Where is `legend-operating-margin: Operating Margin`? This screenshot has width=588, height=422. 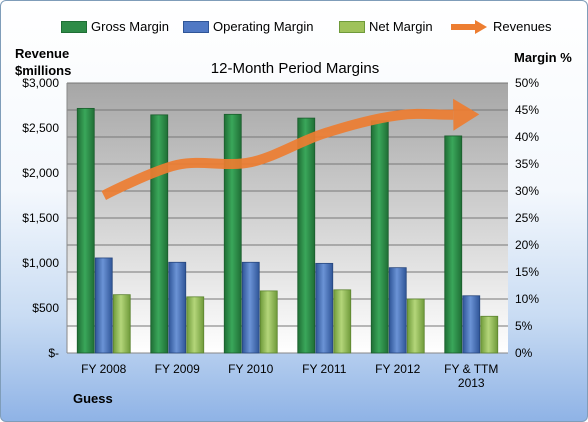 legend-operating-margin: Operating Margin is located at coordinates (248, 26).